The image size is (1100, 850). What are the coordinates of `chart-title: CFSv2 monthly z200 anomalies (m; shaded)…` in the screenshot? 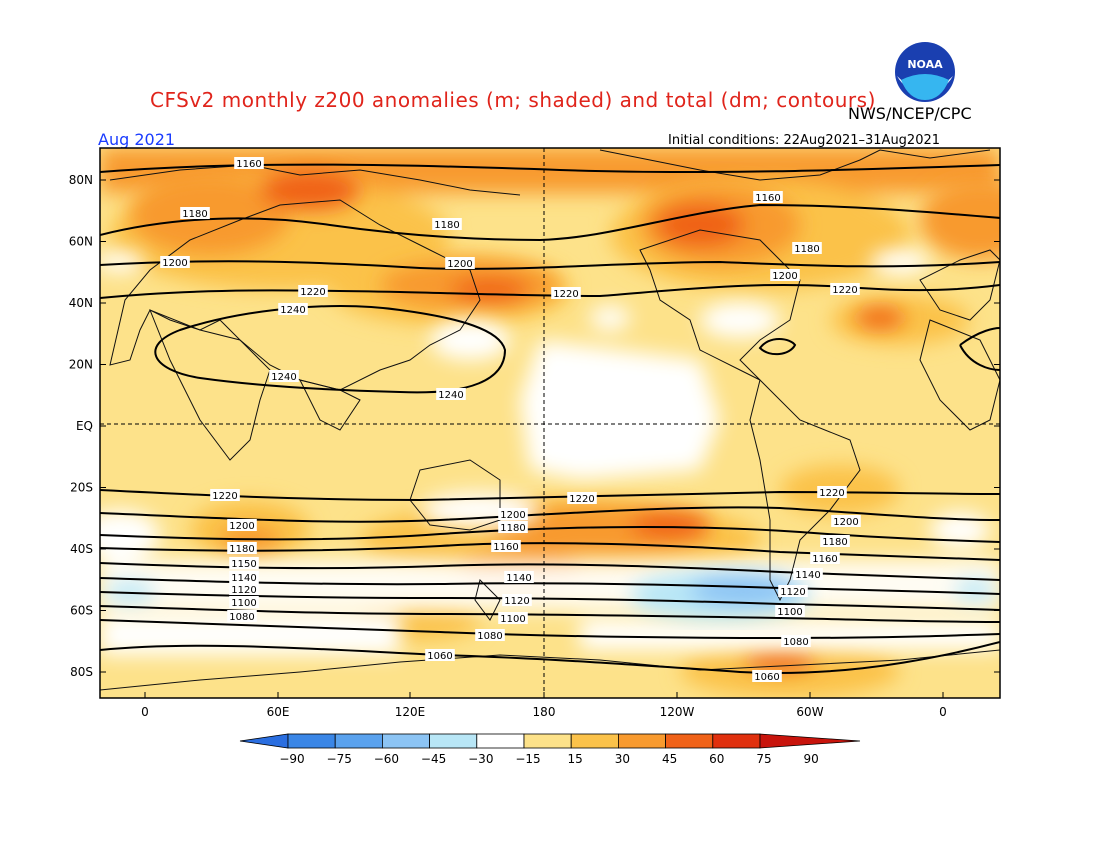 It's located at (513, 100).